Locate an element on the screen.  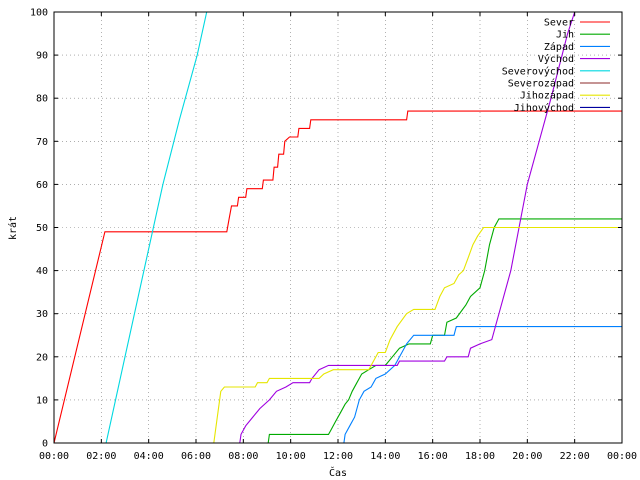
y-tick-label: 80 is located at coordinates (42, 99).